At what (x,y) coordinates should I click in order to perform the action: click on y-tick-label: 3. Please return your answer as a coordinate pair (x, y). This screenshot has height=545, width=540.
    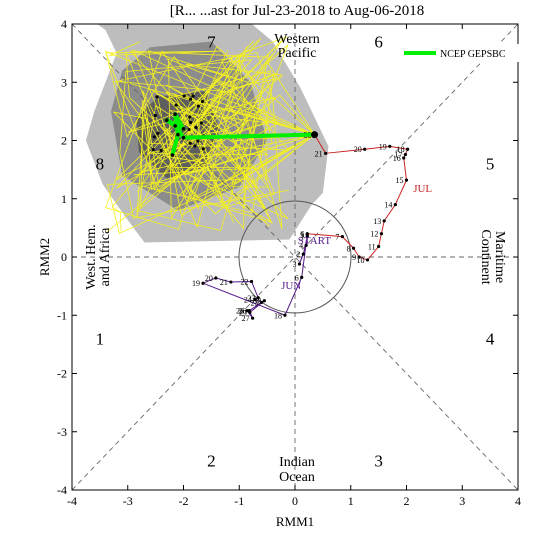
    Looking at the image, I should click on (64, 82).